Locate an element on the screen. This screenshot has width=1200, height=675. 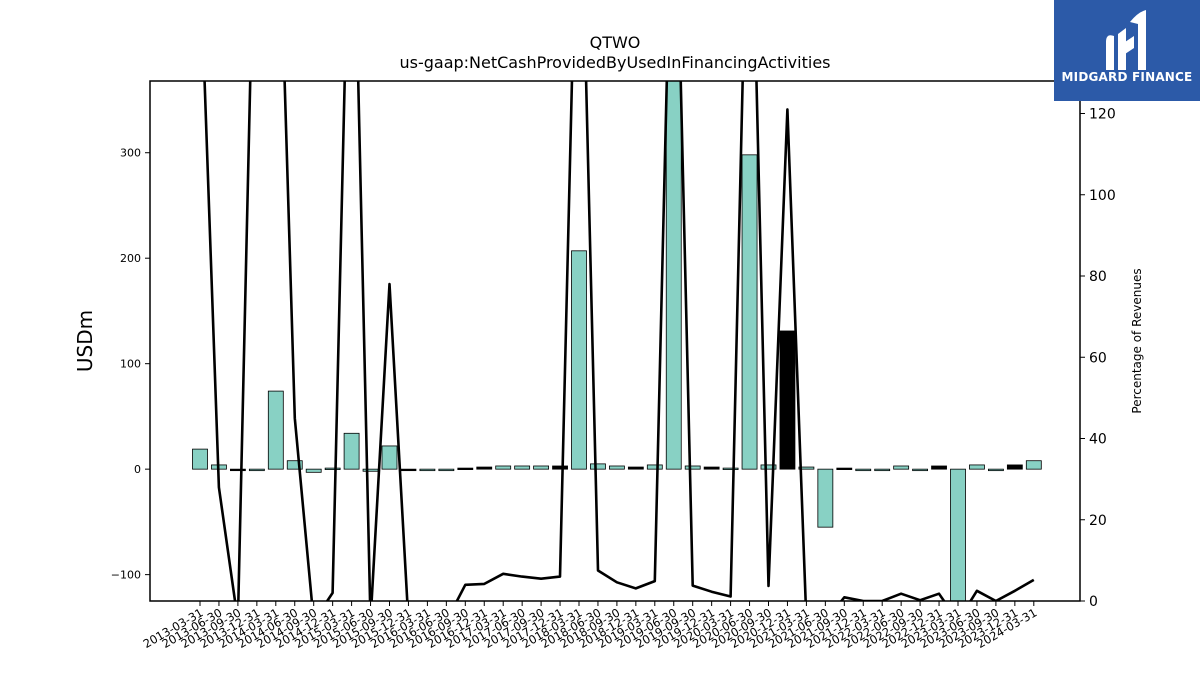
y2-tick-label: 80 is located at coordinates (1098, 277).